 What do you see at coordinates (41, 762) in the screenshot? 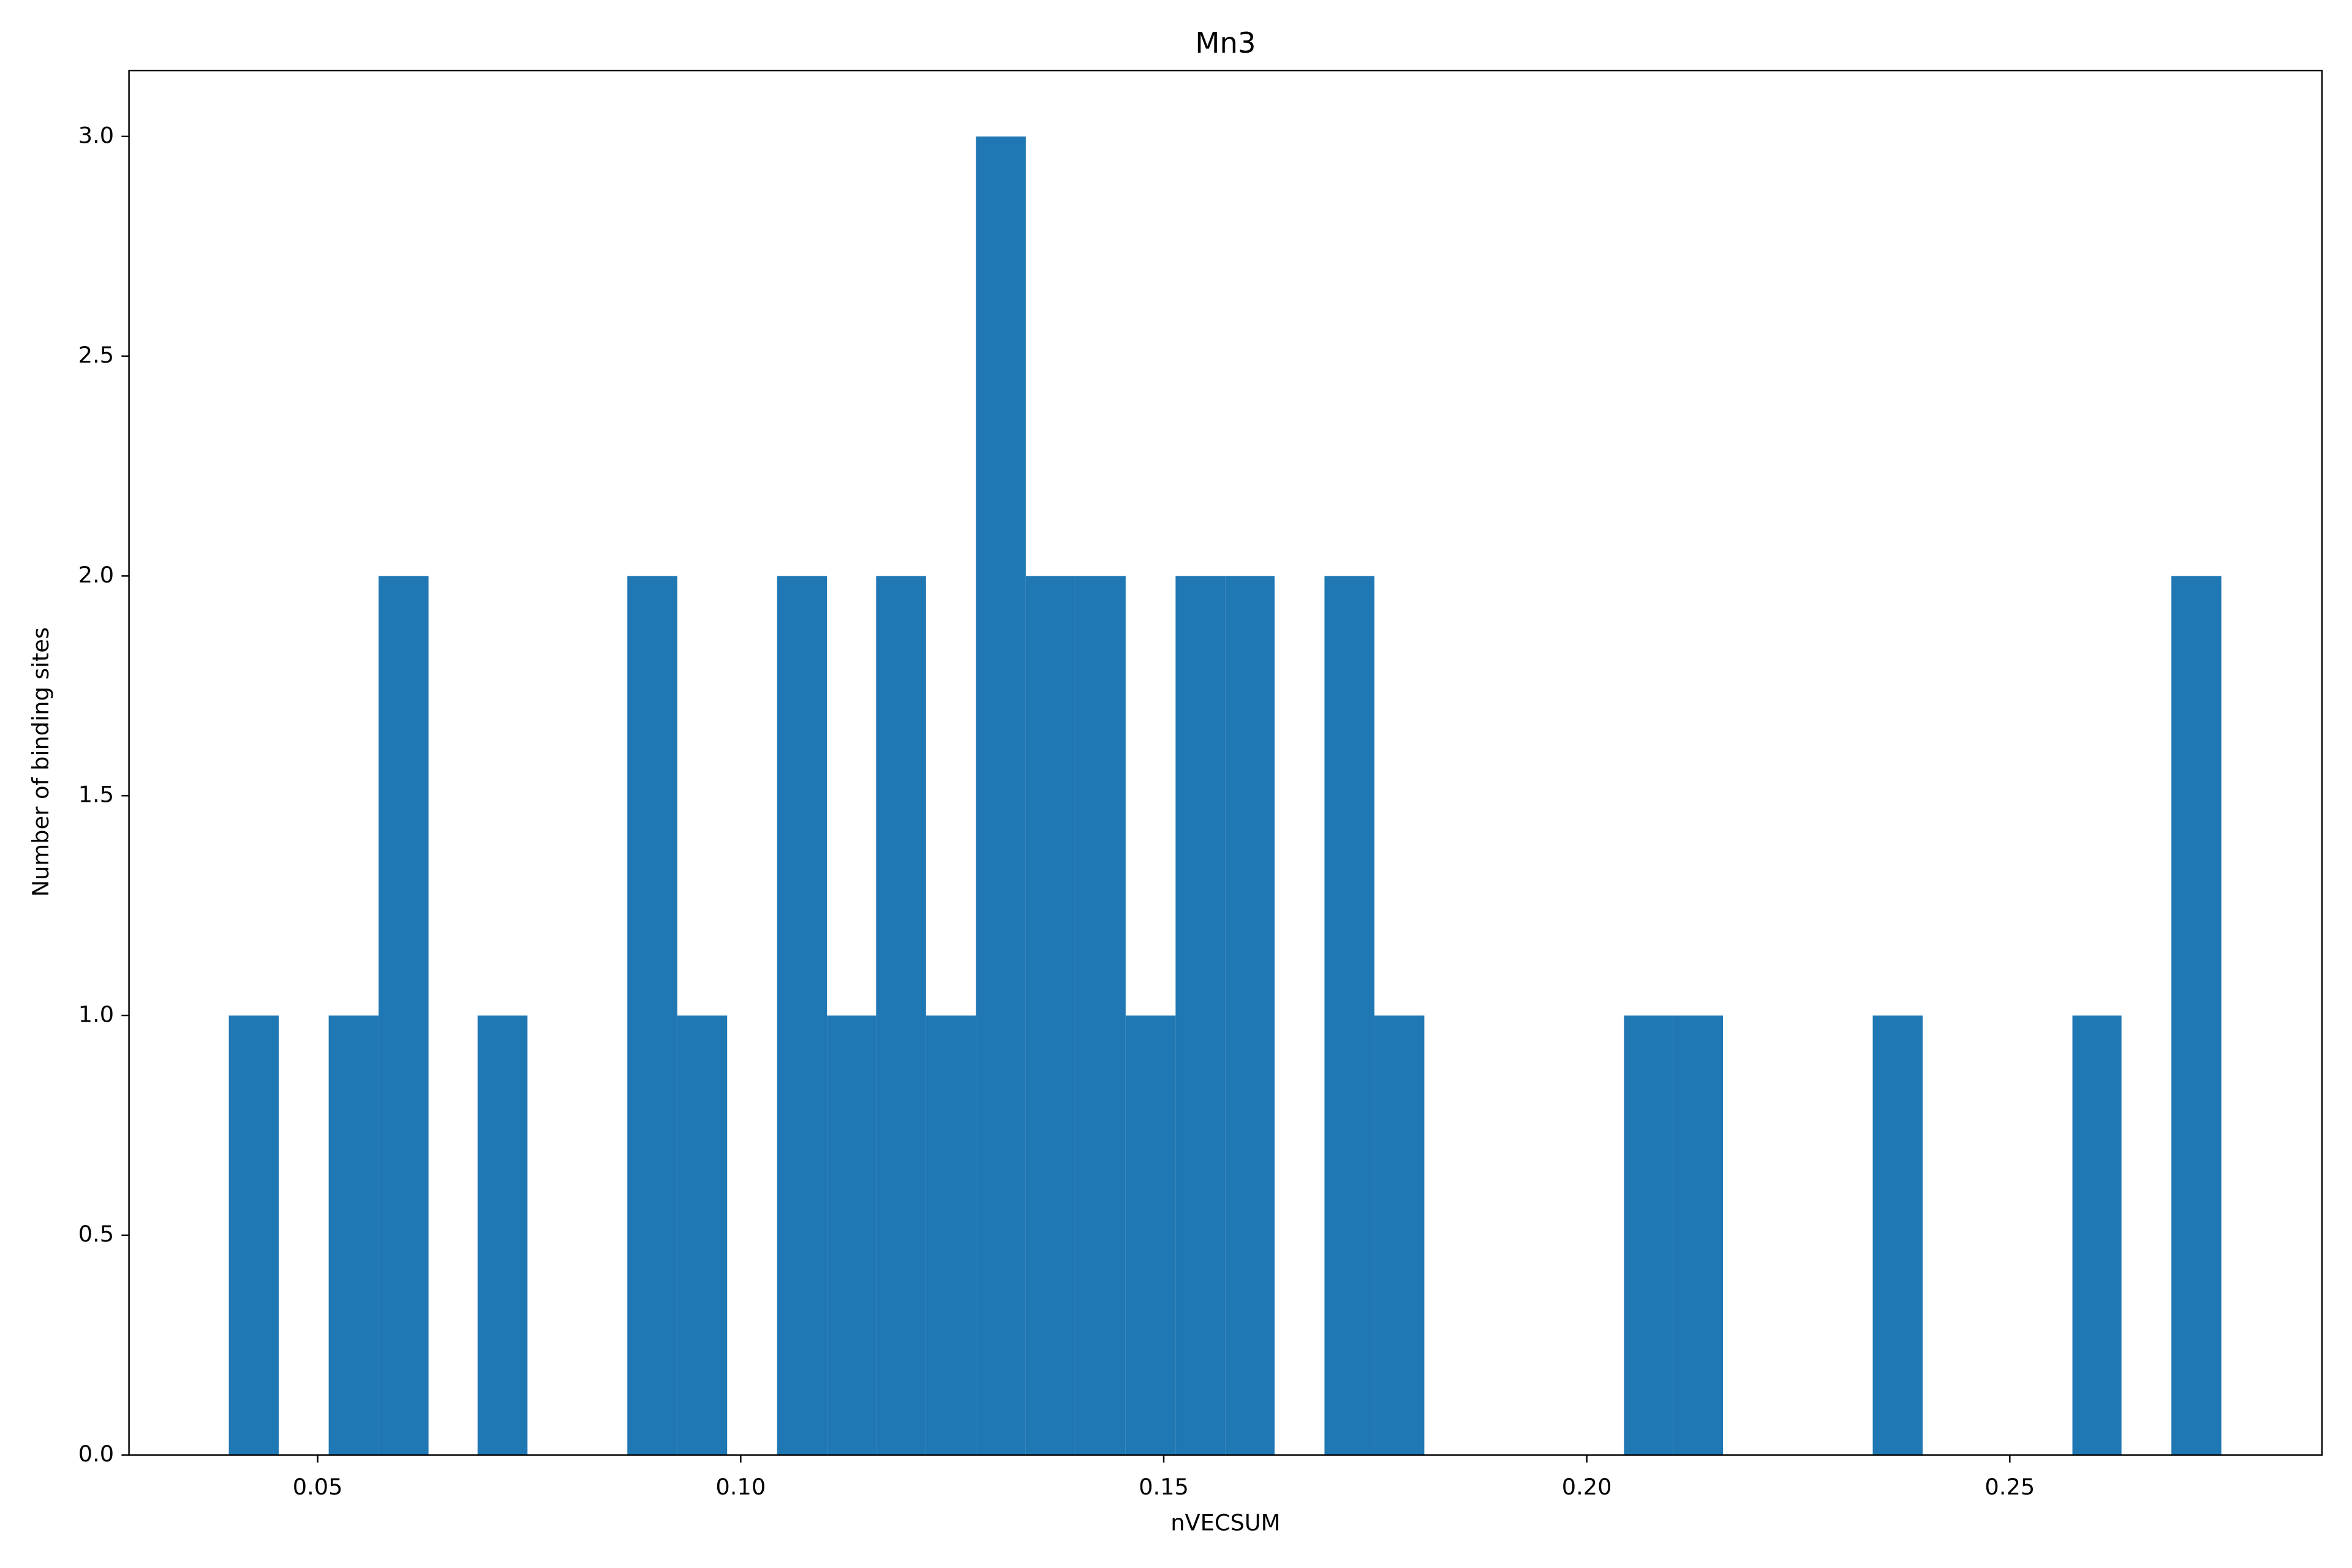
I see `y-axis-label: Number of binding sites` at bounding box center [41, 762].